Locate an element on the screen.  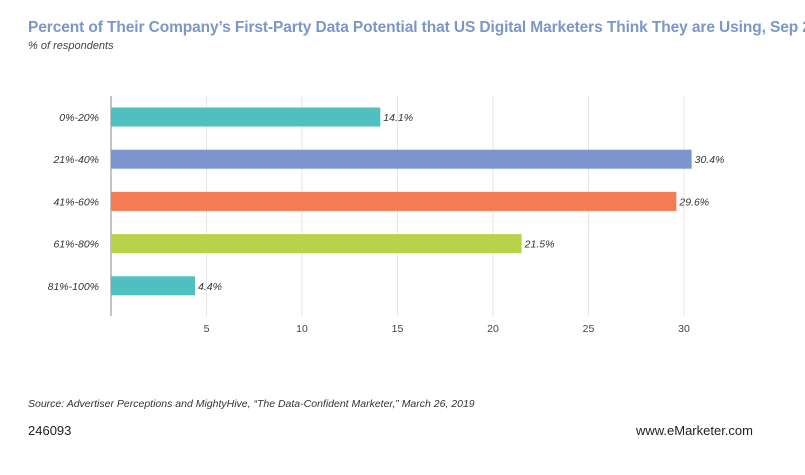
x-tick-label-15: 15 is located at coordinates (398, 329).